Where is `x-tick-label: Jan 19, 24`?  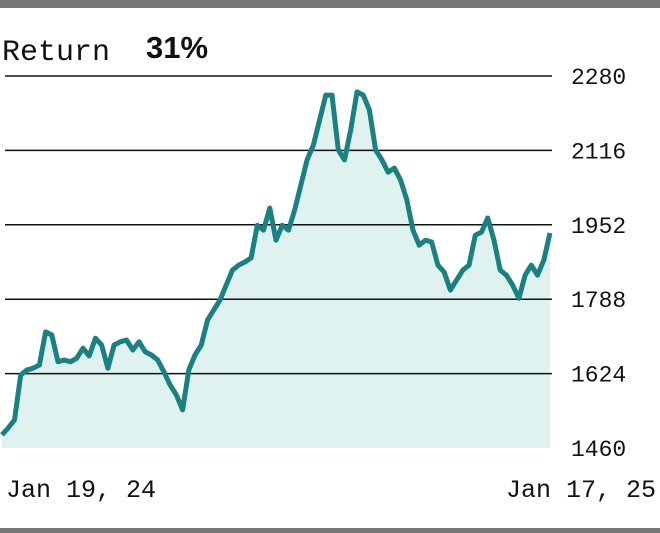
x-tick-label: Jan 19, 24 is located at coordinates (81, 490).